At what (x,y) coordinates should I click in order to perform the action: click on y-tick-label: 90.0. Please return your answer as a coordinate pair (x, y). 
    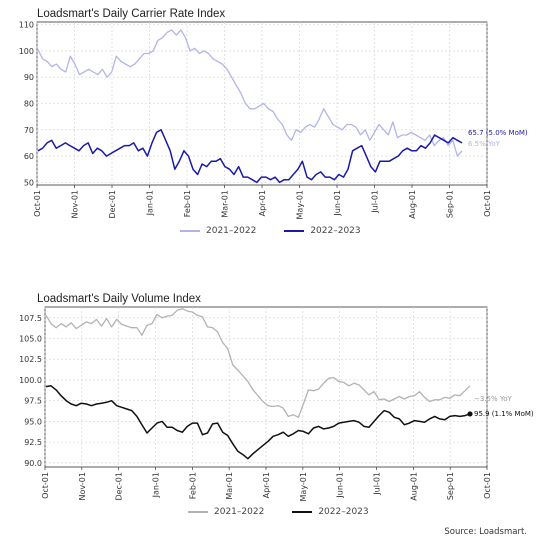
    Looking at the image, I should click on (33, 463).